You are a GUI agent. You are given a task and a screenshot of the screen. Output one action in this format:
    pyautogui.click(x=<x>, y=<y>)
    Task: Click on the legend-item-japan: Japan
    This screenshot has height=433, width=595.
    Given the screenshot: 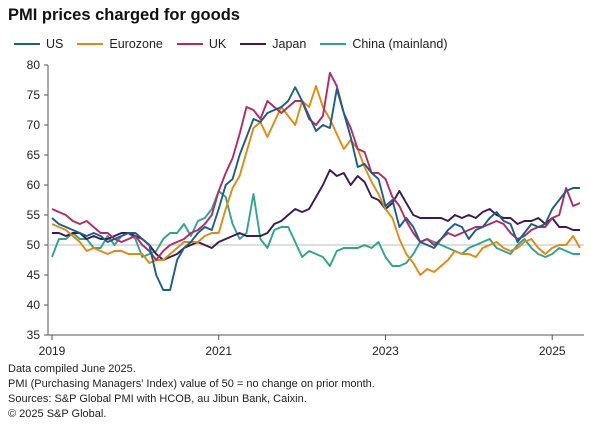 What is the action you would take?
    pyautogui.click(x=273, y=44)
    